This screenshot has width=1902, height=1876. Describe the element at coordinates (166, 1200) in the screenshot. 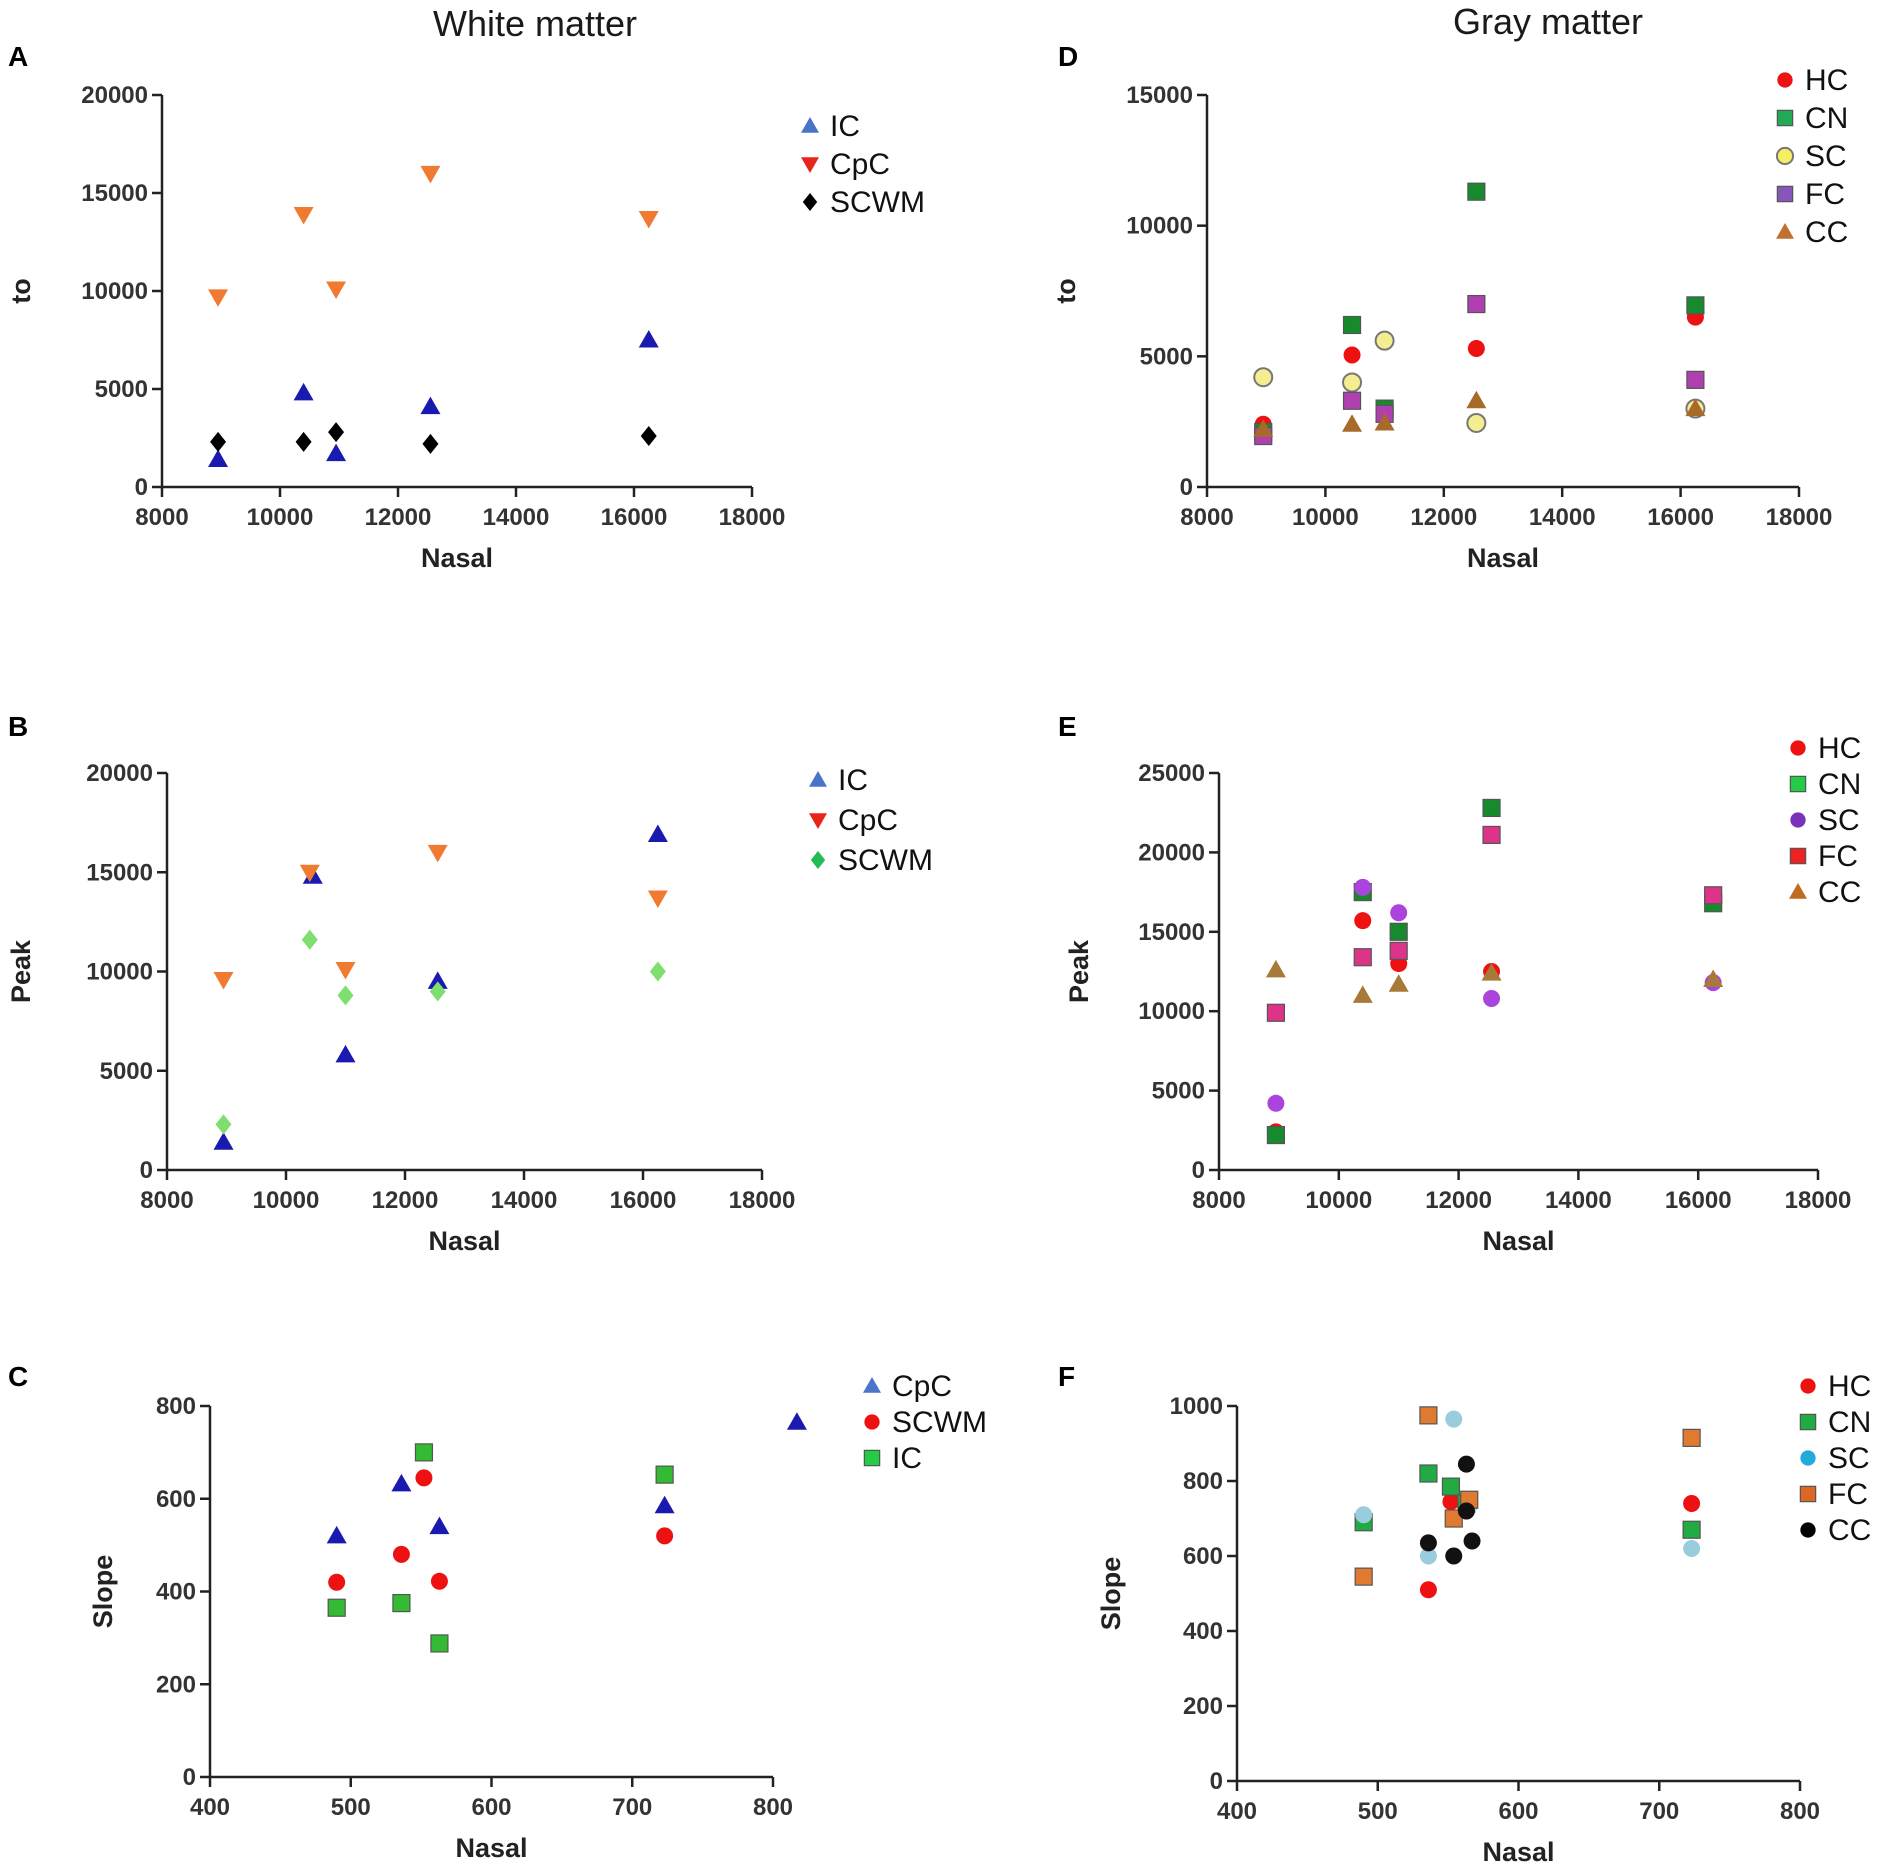

I see `x-tick-label-b: 8000` at that location.